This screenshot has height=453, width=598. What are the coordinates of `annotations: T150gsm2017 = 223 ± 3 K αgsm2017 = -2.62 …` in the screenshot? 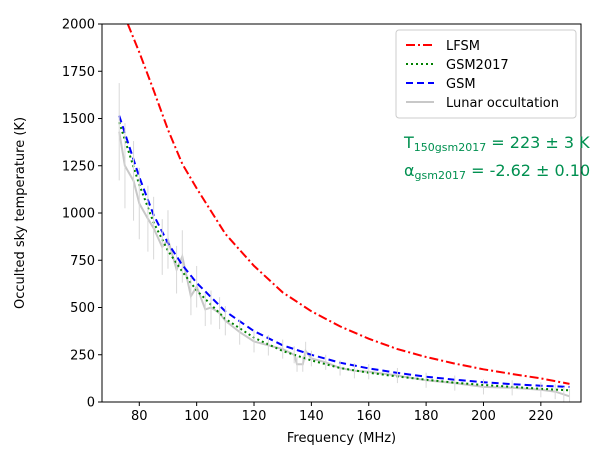 It's located at (496, 157).